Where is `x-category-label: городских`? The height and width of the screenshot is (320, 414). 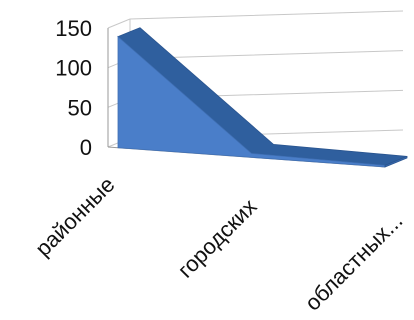
x-category-label: городских is located at coordinates (217, 238).